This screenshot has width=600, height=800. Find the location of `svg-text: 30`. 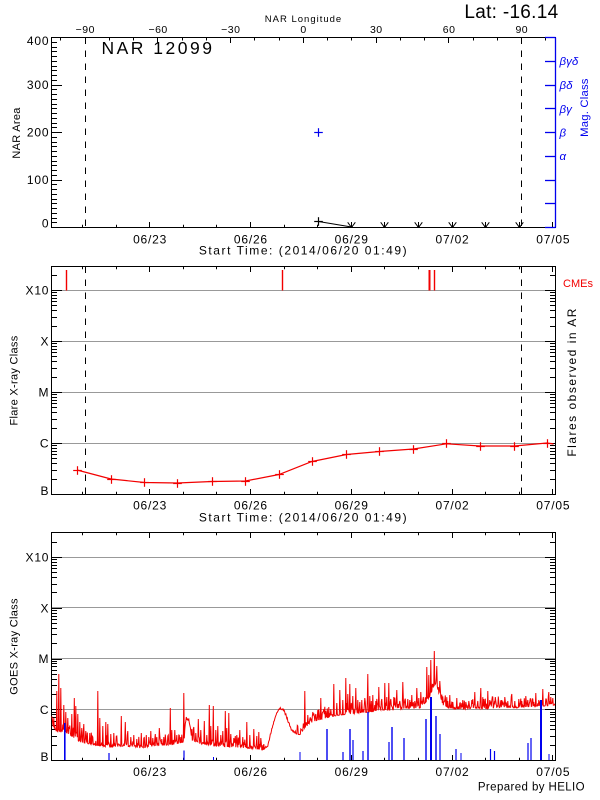

svg-text: 30 is located at coordinates (376, 30).